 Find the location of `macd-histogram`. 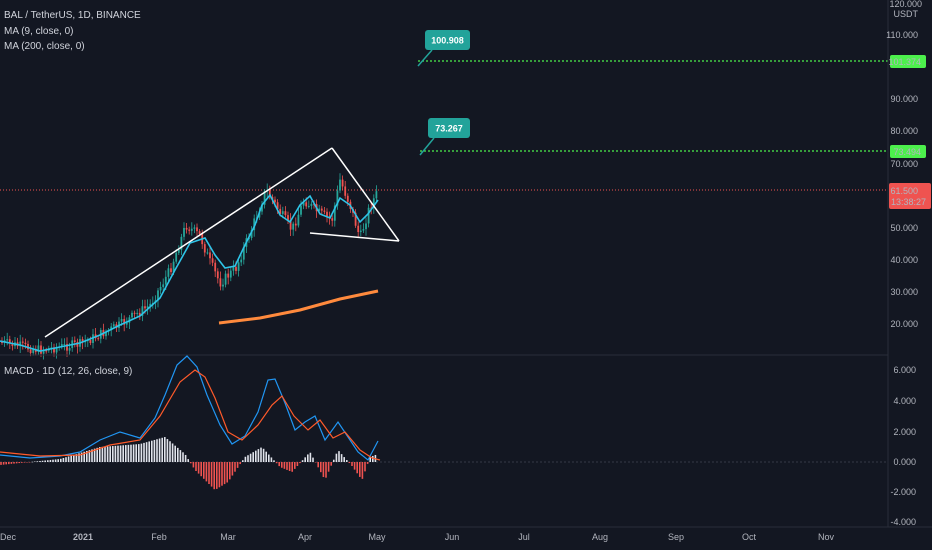

macd-histogram is located at coordinates (188, 463).